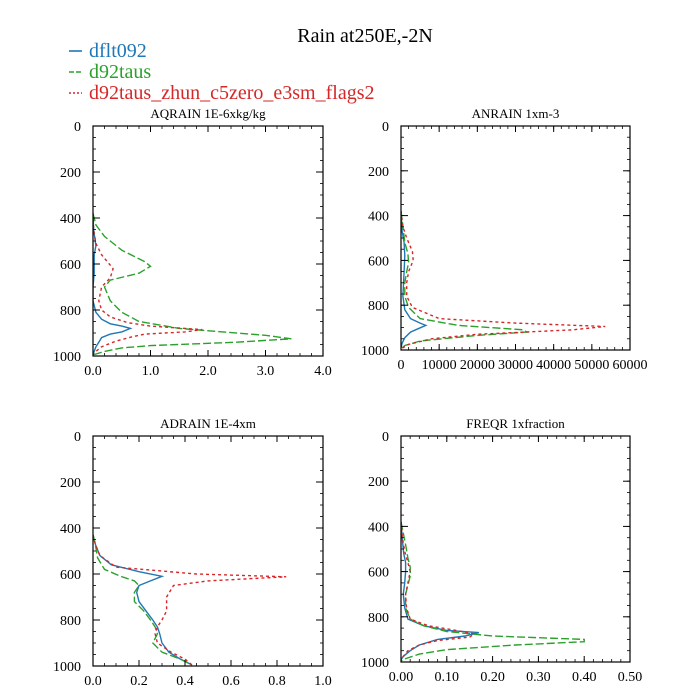  What do you see at coordinates (516, 113) in the screenshot?
I see `panel-title: ANRAIN 1xm-3` at bounding box center [516, 113].